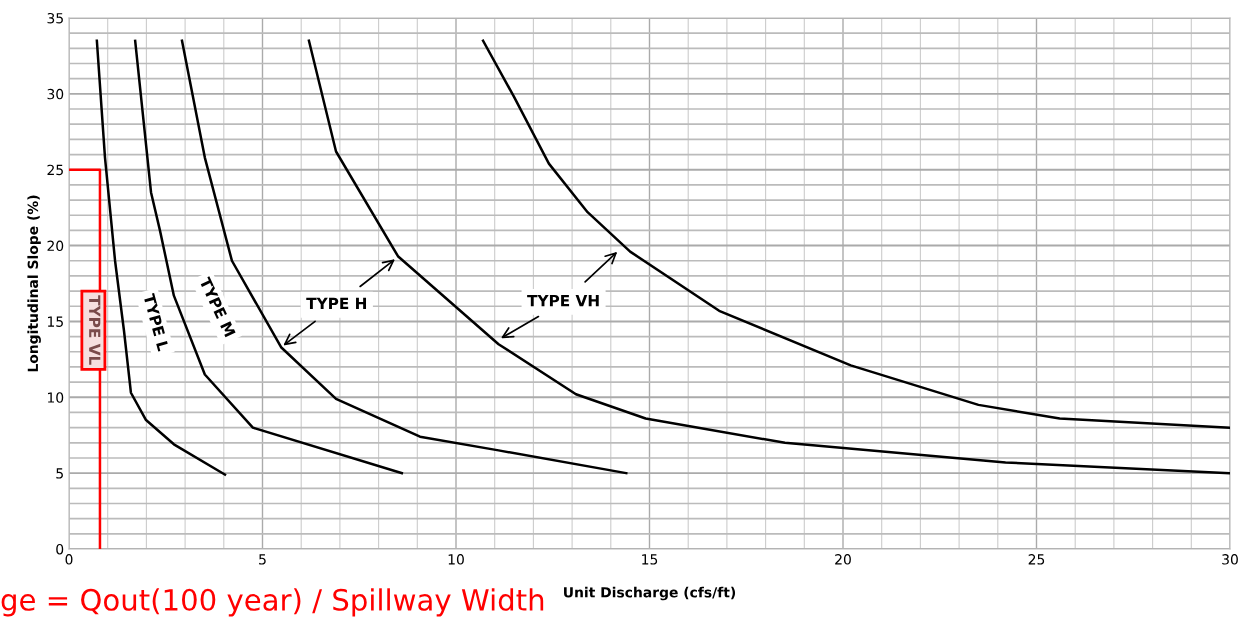  What do you see at coordinates (272, 602) in the screenshot?
I see `text: ge = Qout(100 year) / Spillway Width` at bounding box center [272, 602].